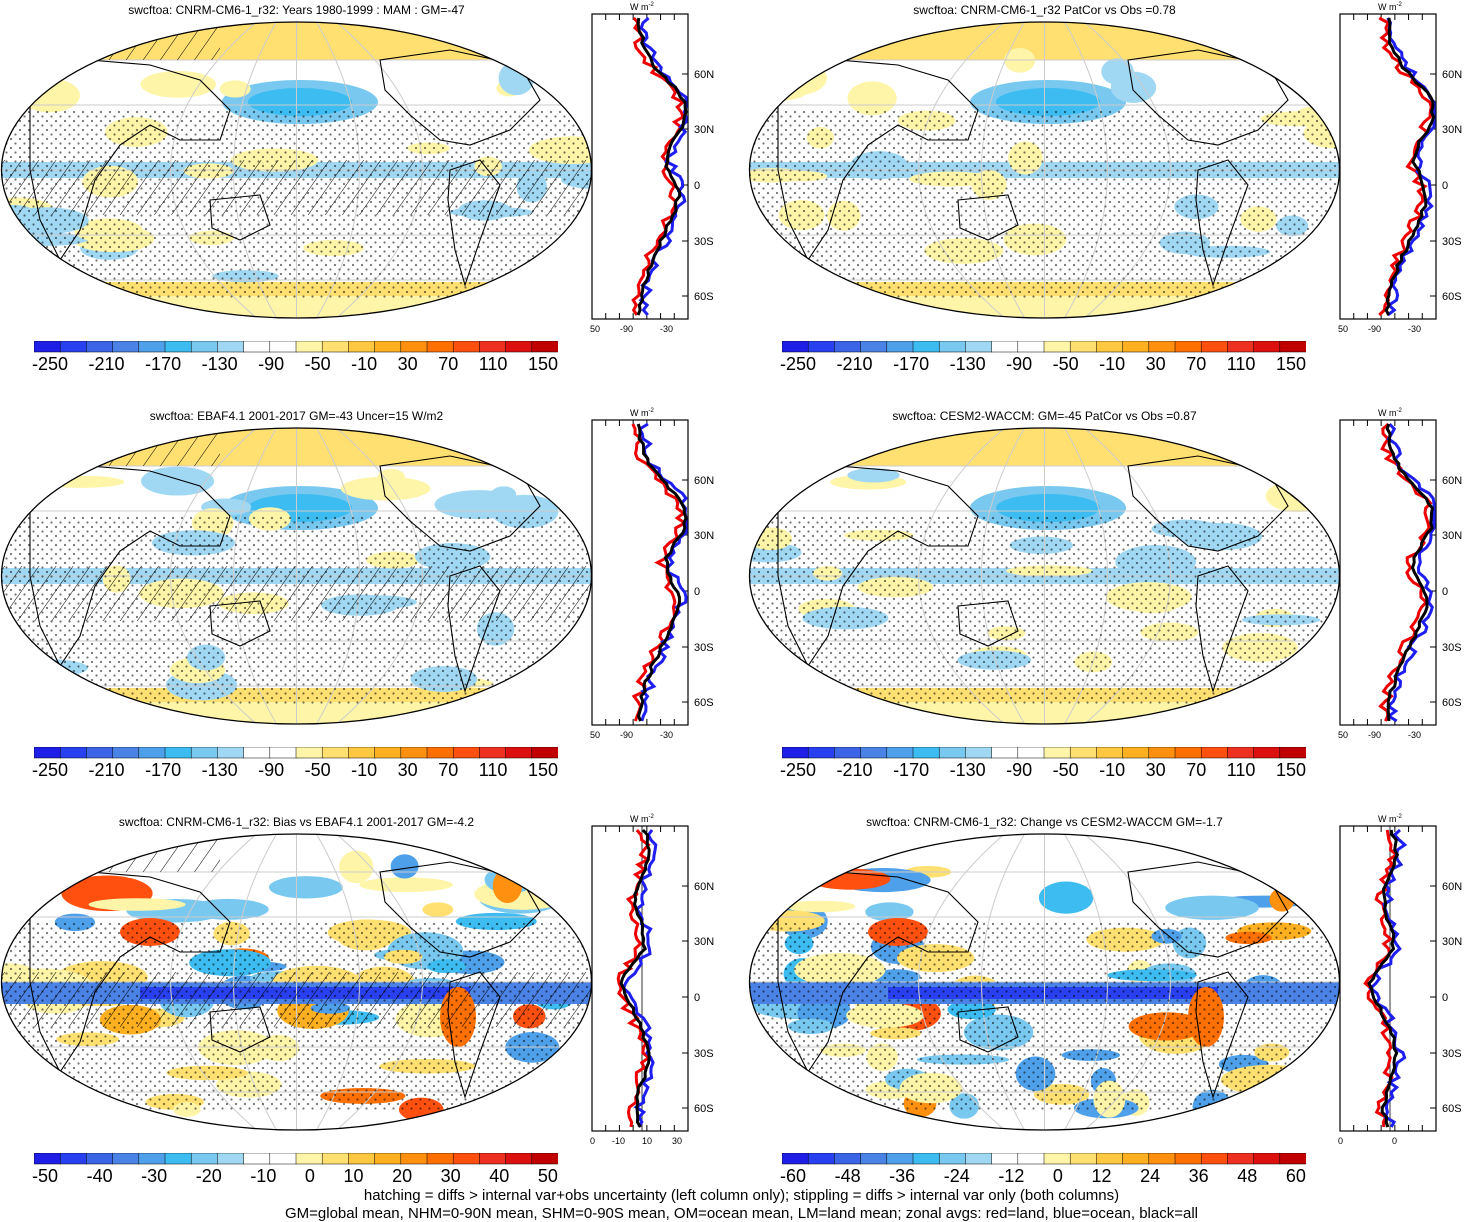 This screenshot has width=1483, height=1222. What do you see at coordinates (1340, 1141) in the screenshot?
I see `zonal-tick-label: -20` at bounding box center [1340, 1141].